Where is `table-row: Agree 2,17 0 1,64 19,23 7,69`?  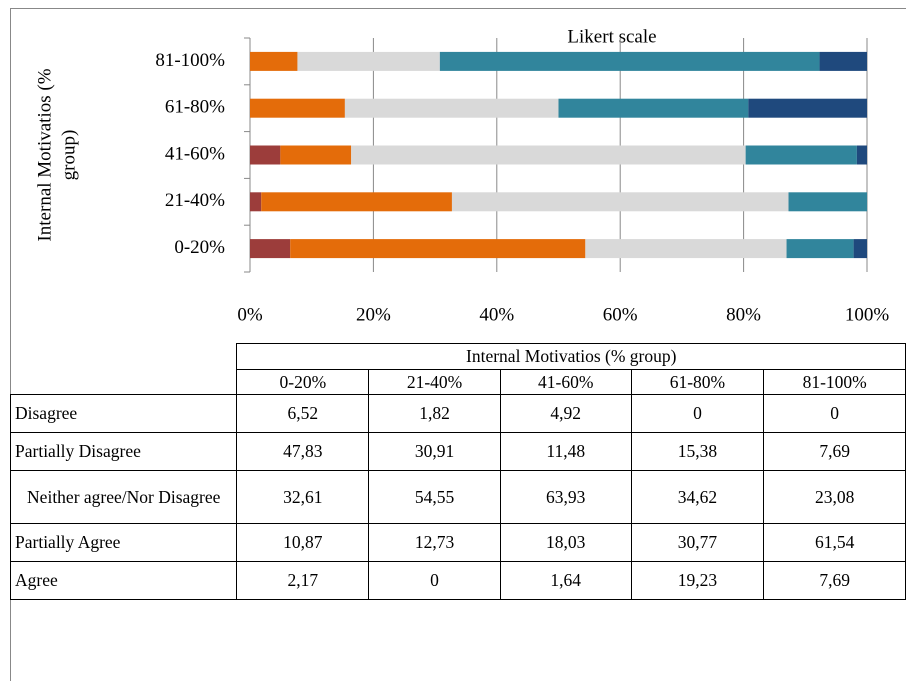
table-row: Agree 2,17 0 1,64 19,23 7,69 is located at coordinates (457, 580).